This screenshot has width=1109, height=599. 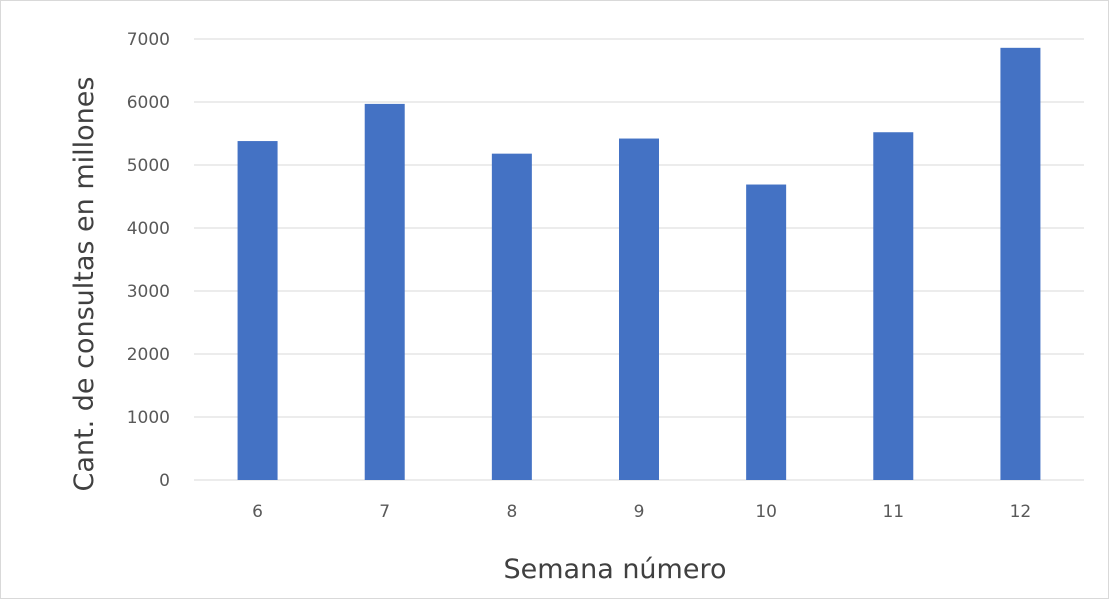 What do you see at coordinates (164, 481) in the screenshot?
I see `y-tick-label: 0` at bounding box center [164, 481].